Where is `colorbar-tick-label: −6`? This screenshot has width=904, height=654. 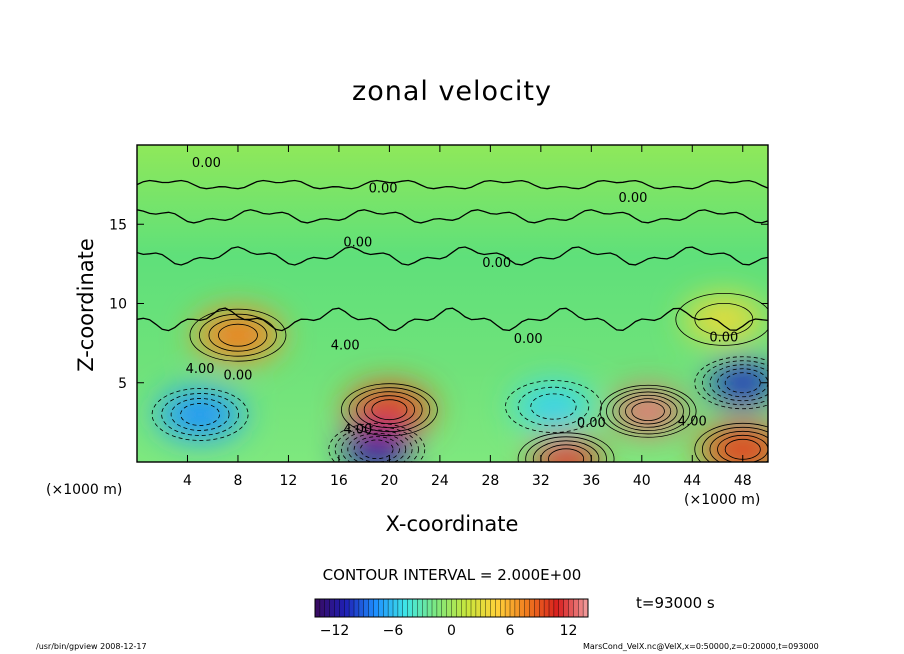
colorbar-tick-label: −6 is located at coordinates (393, 631).